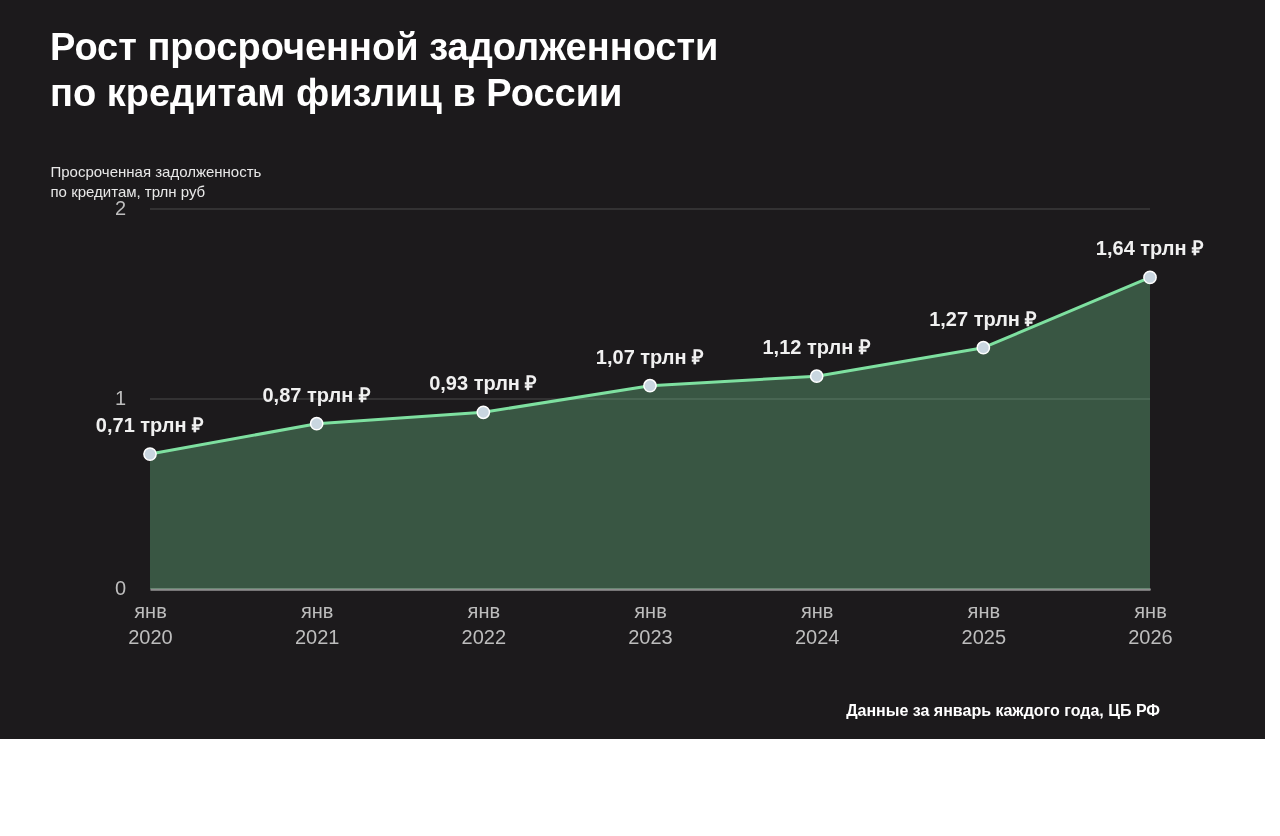 This screenshot has width=1280, height=836. What do you see at coordinates (484, 623) in the screenshot?
I see `x-tick-label: янв 2022` at bounding box center [484, 623].